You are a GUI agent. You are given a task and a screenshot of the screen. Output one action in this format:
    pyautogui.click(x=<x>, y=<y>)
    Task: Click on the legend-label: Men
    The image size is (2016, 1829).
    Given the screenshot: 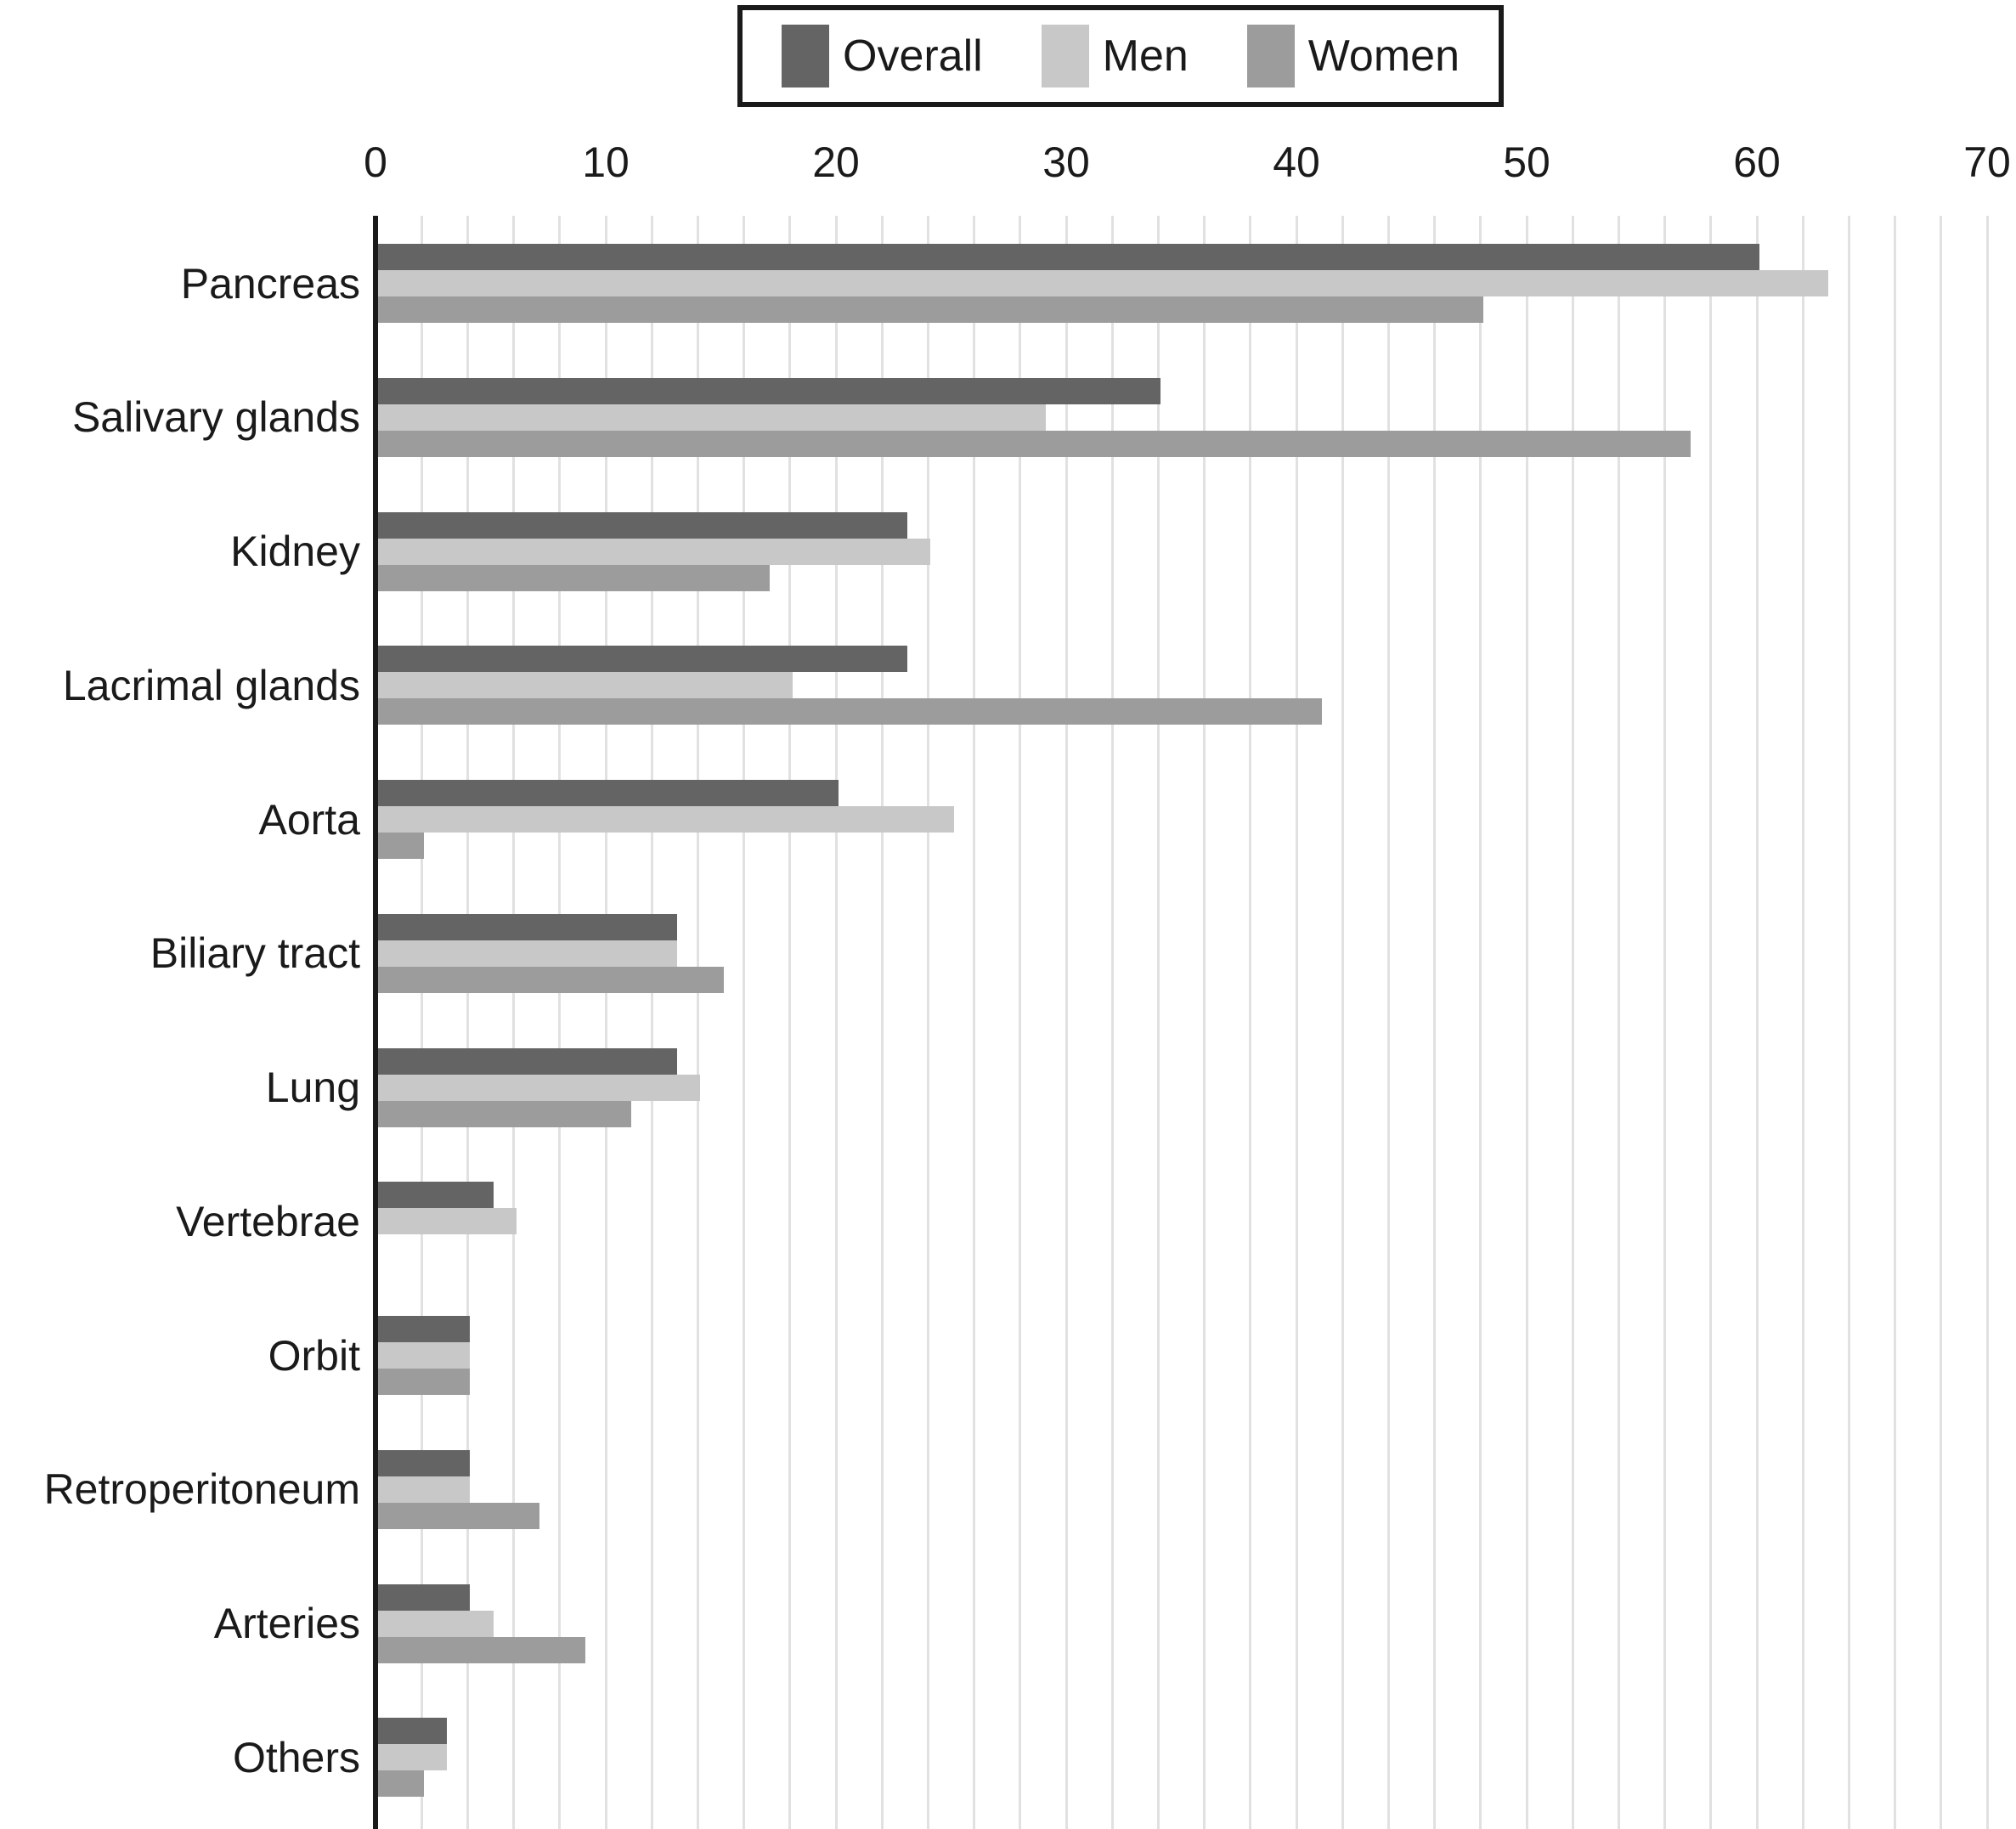 What is the action you would take?
    pyautogui.click(x=1145, y=56)
    